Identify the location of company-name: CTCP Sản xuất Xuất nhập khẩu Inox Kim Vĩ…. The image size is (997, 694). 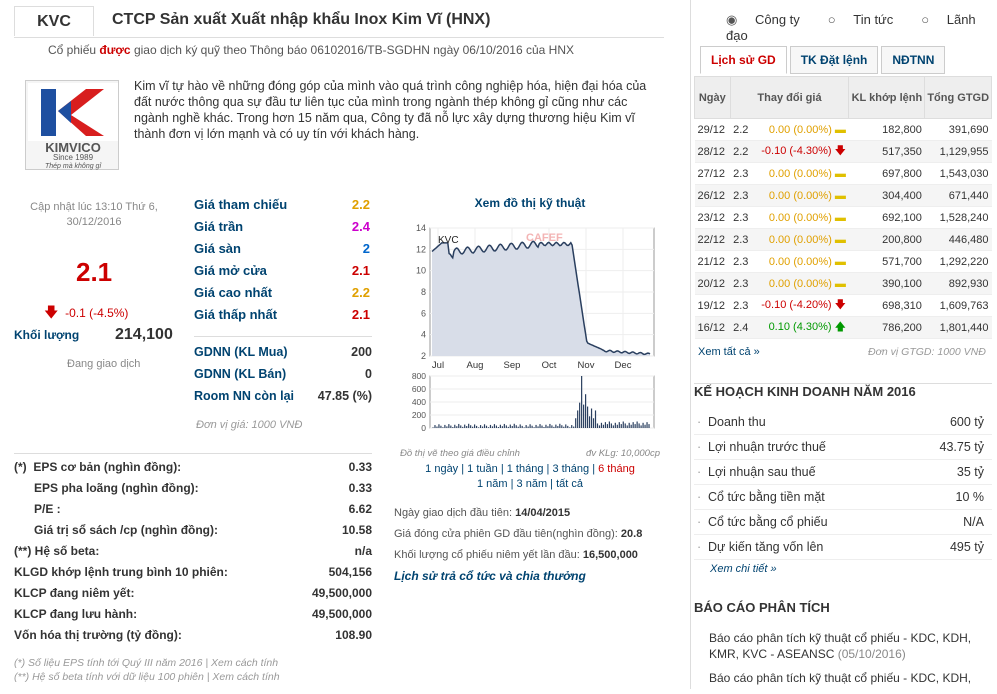
(301, 19).